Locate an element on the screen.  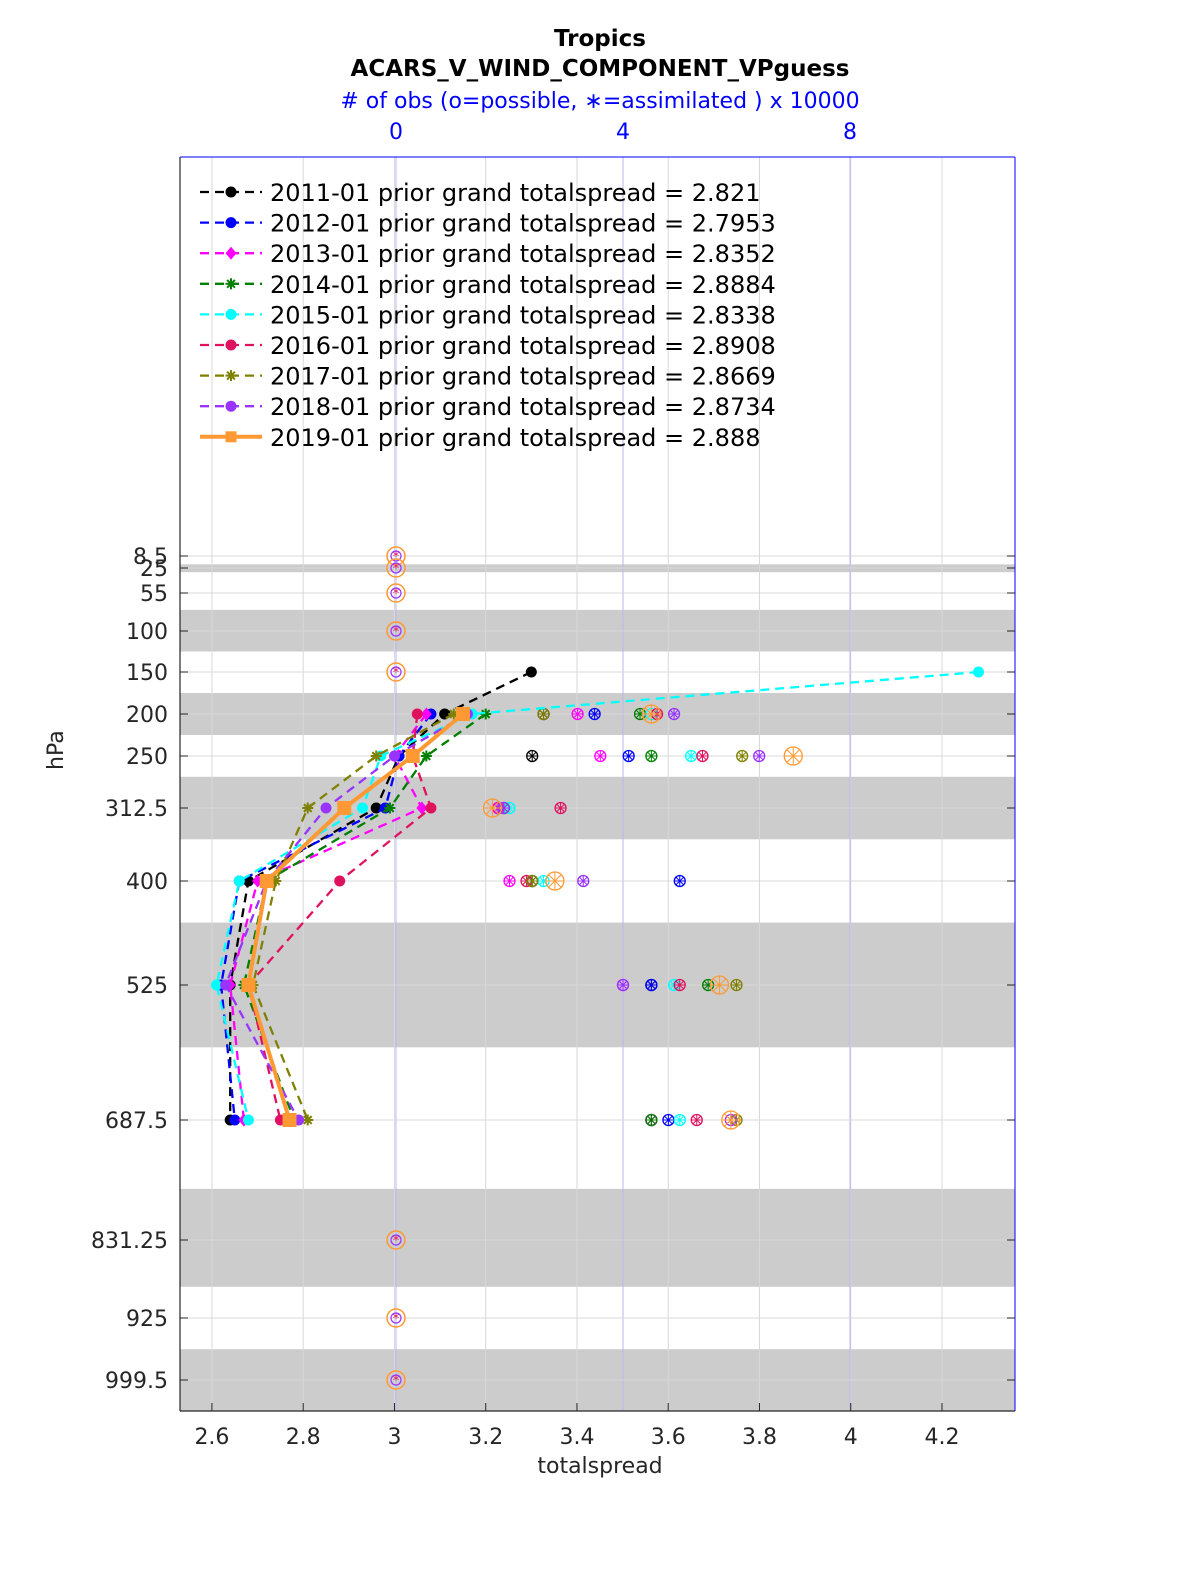
y-tick-label: 150 is located at coordinates (147, 673).